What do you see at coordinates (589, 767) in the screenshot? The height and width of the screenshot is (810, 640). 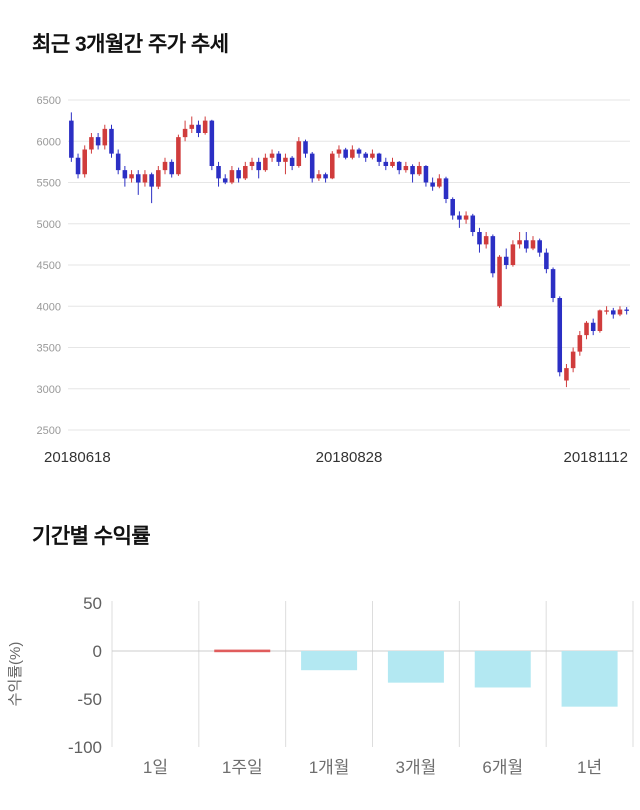 I see `category-label: 1년` at bounding box center [589, 767].